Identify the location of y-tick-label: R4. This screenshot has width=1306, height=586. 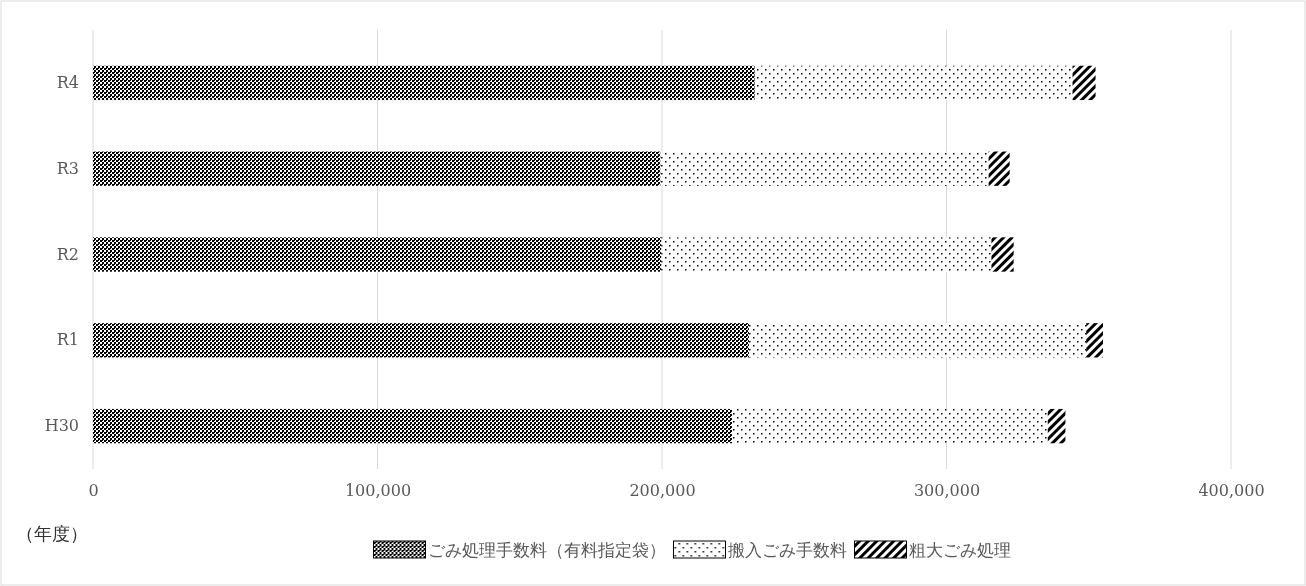
(67, 83).